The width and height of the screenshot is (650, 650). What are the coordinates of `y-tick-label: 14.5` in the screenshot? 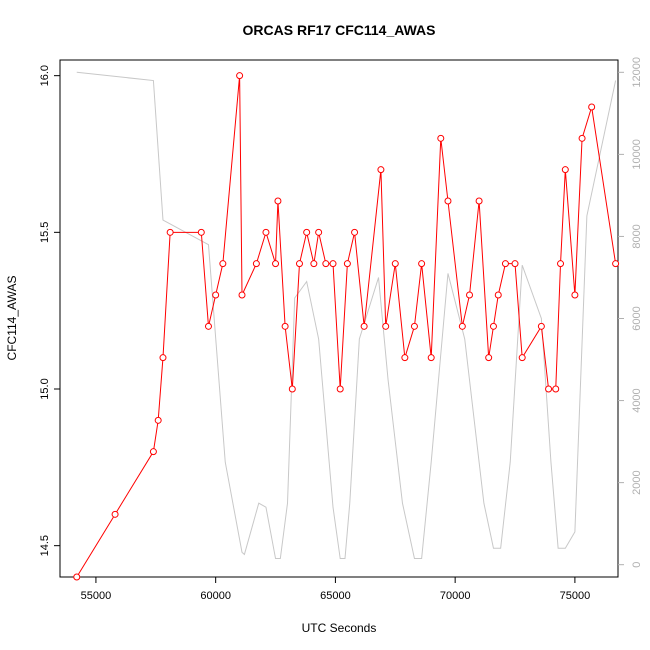 It's located at (45, 545).